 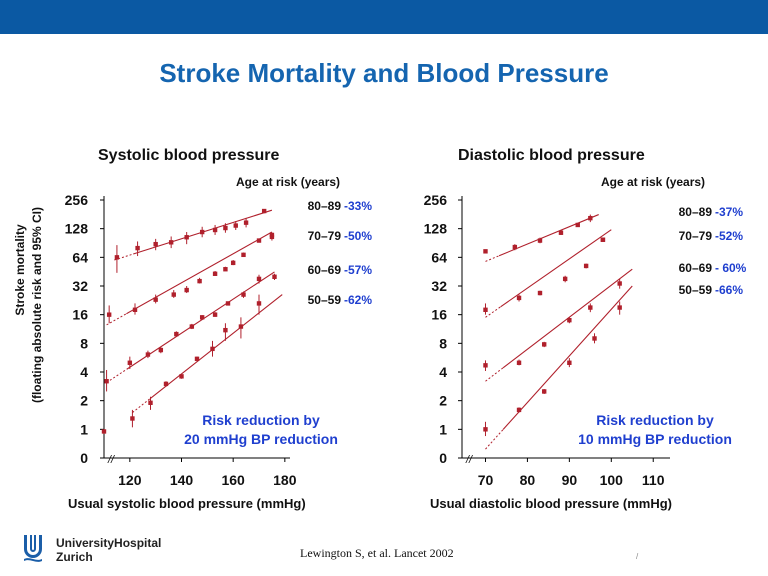 I want to click on panel1-legend-reduction-3: -62%, so click(x=358, y=300).